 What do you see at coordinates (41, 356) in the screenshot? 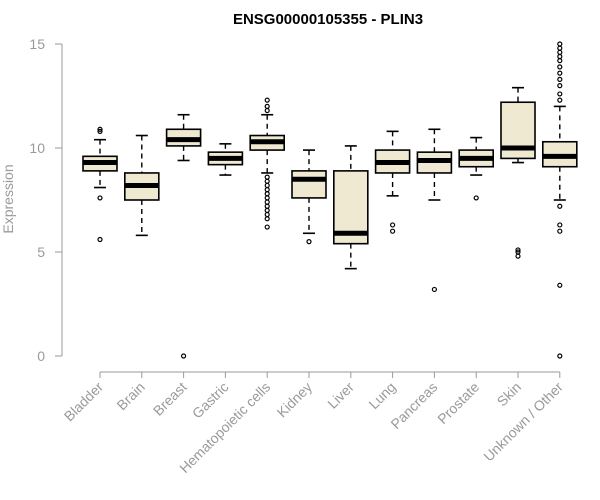
I see `y-tick-label: 0` at bounding box center [41, 356].